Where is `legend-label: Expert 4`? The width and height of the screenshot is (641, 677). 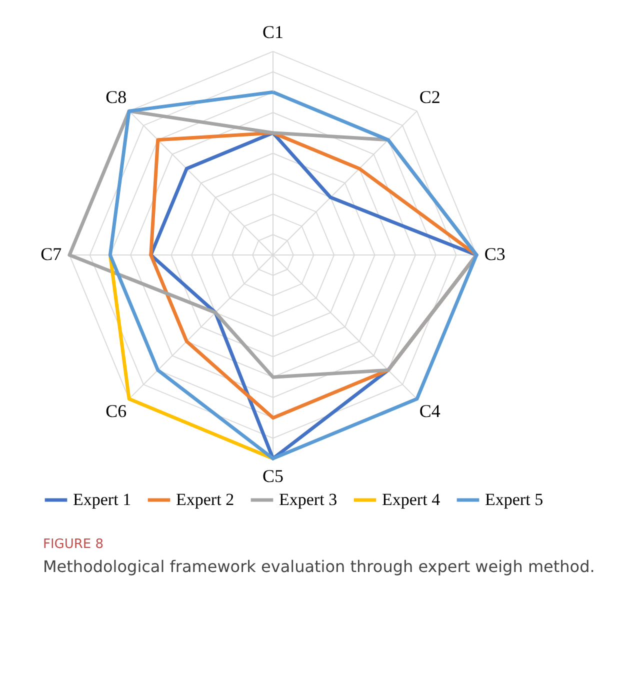
legend-label: Expert 4 is located at coordinates (411, 499).